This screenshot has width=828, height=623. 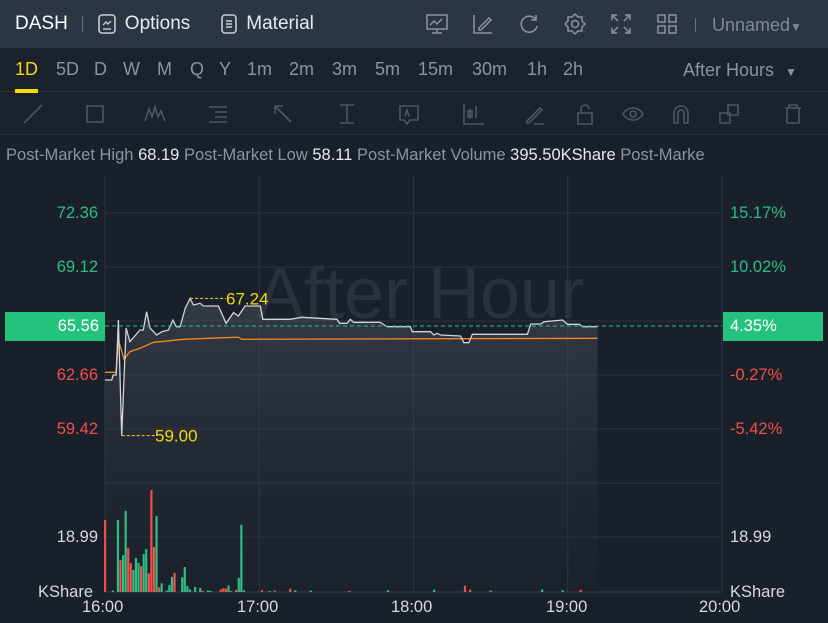 What do you see at coordinates (197, 69) in the screenshot?
I see `tab-q: Q` at bounding box center [197, 69].